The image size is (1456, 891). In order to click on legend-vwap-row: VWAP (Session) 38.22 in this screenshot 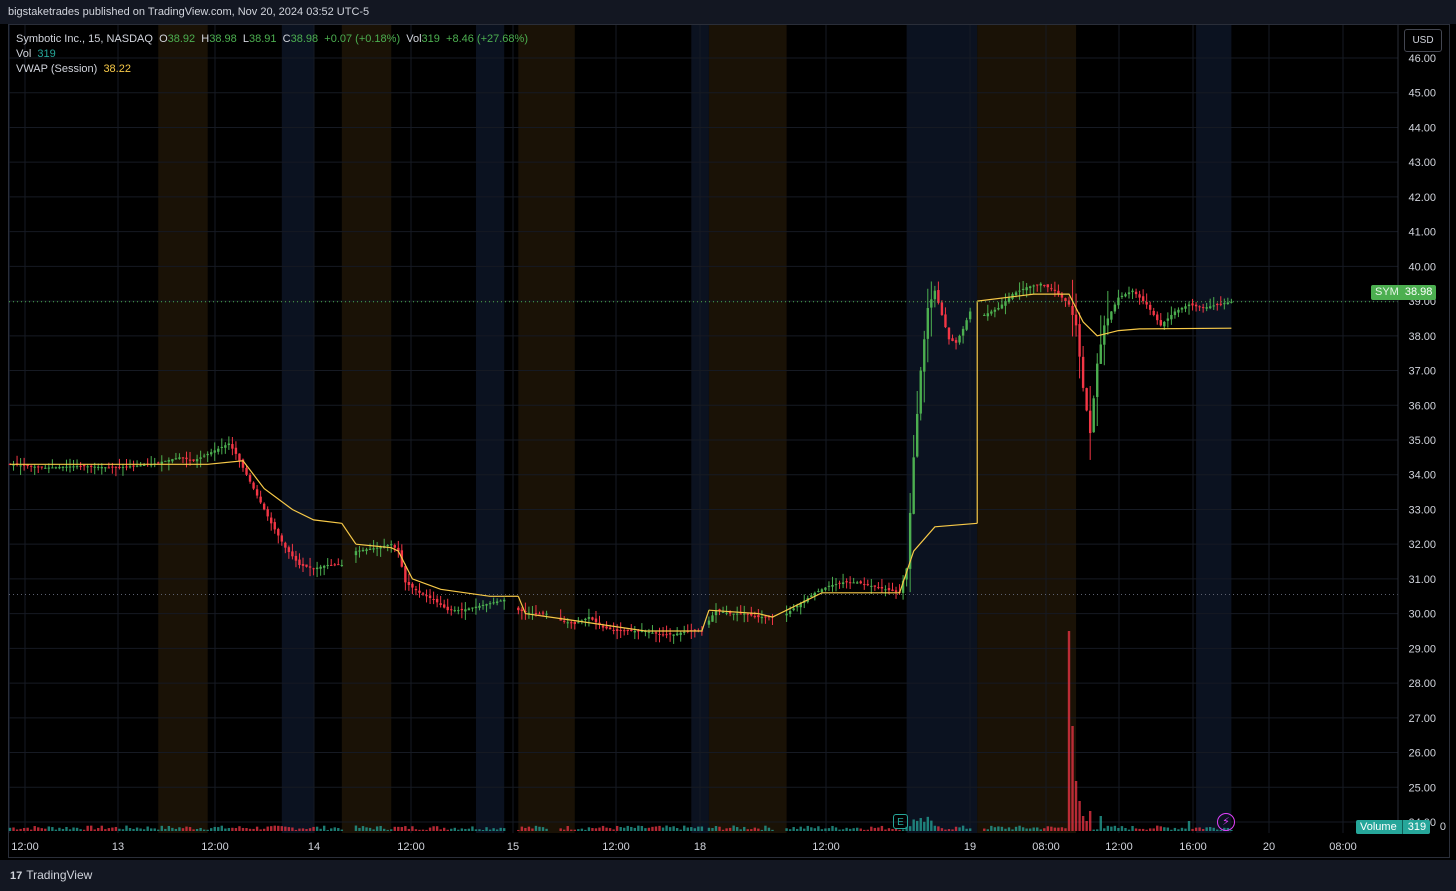, I will do `click(272, 69)`.